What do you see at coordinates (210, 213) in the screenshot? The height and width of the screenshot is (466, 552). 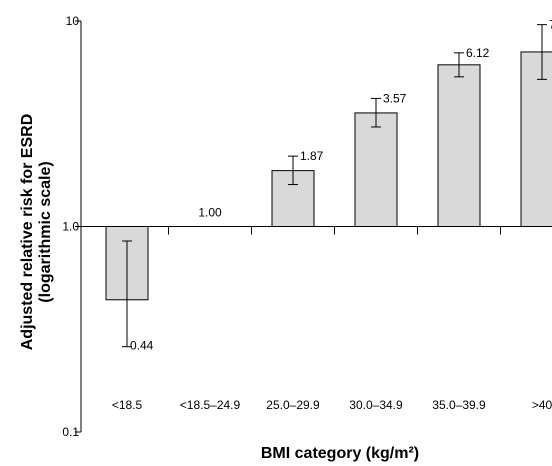 I see `data-label-1: 1.00` at bounding box center [210, 213].